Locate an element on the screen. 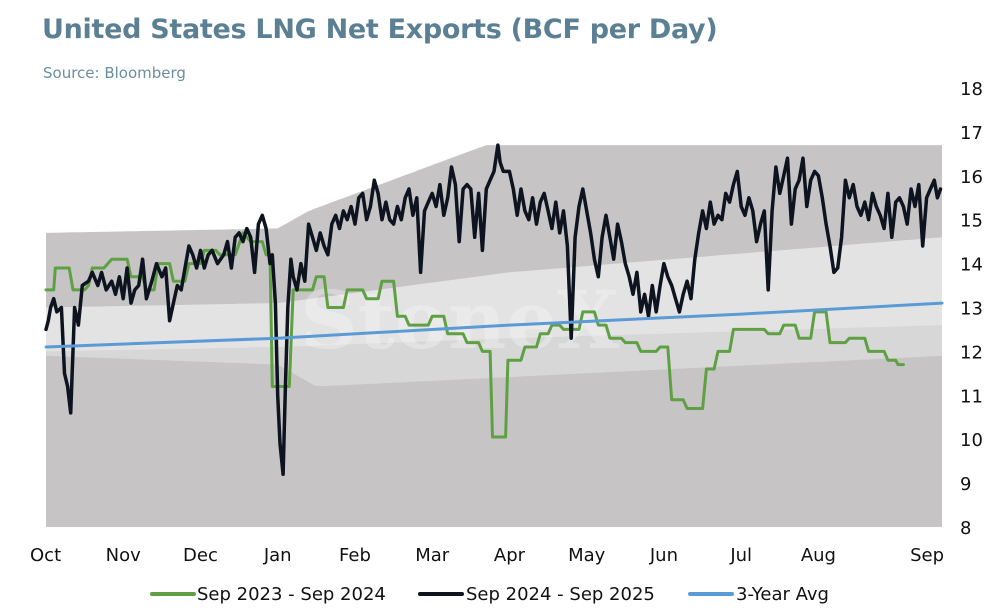  legend-label-2: Sep 2024 - Sep 2025 is located at coordinates (560, 594).